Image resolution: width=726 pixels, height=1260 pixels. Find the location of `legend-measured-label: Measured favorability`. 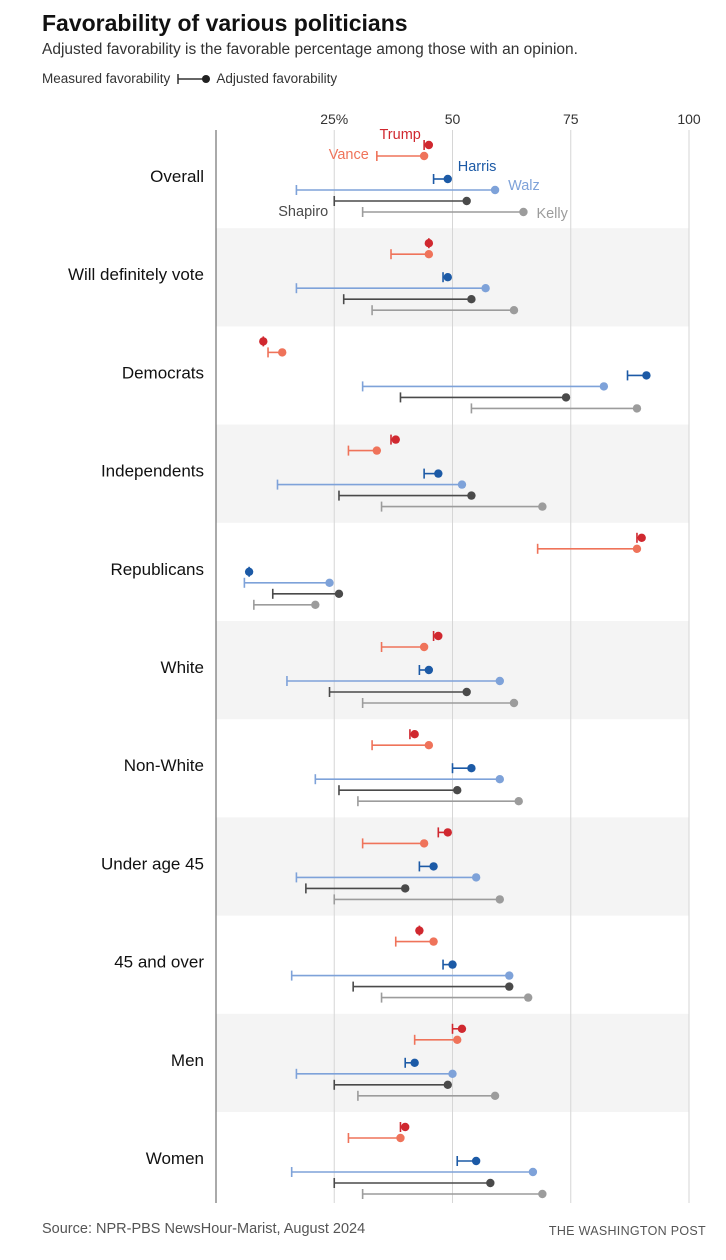

legend-measured-label: Measured favorability is located at coordinates (106, 78).